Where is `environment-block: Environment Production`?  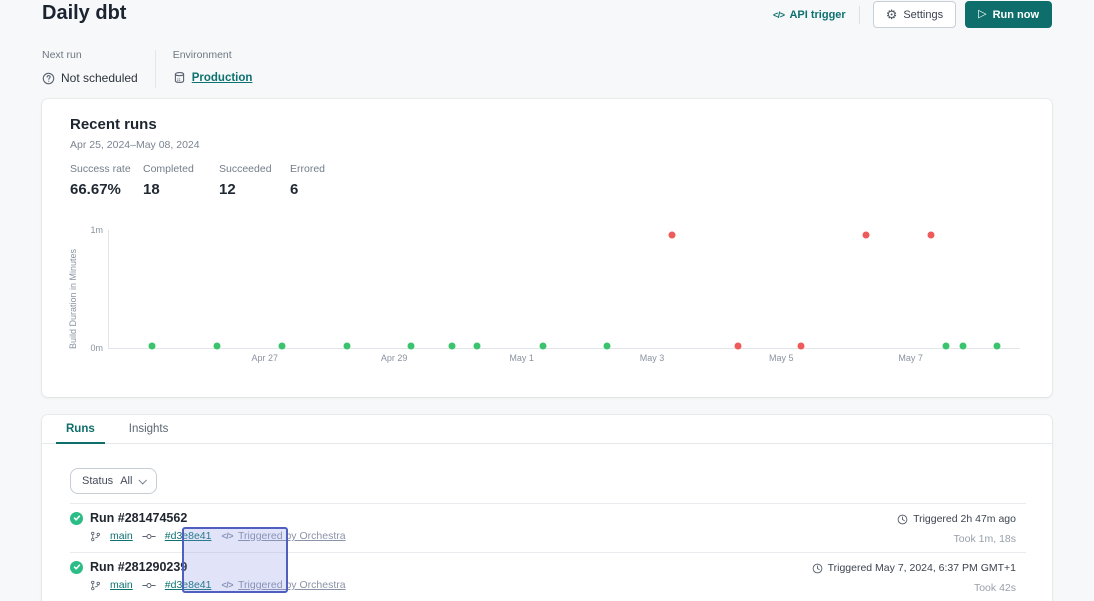
environment-block: Environment Production is located at coordinates (213, 66).